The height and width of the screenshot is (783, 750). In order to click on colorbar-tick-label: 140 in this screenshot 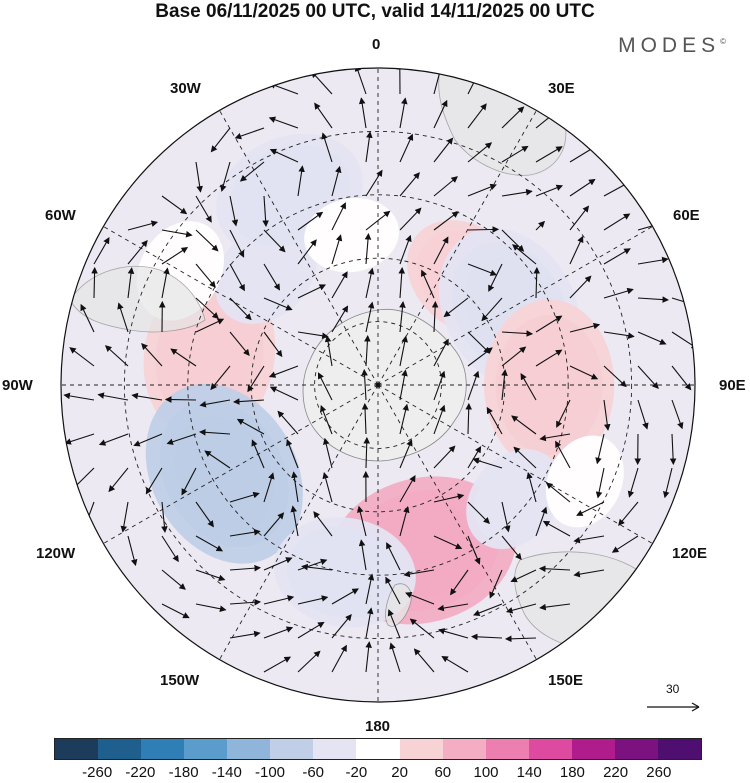, I will do `click(529, 772)`.